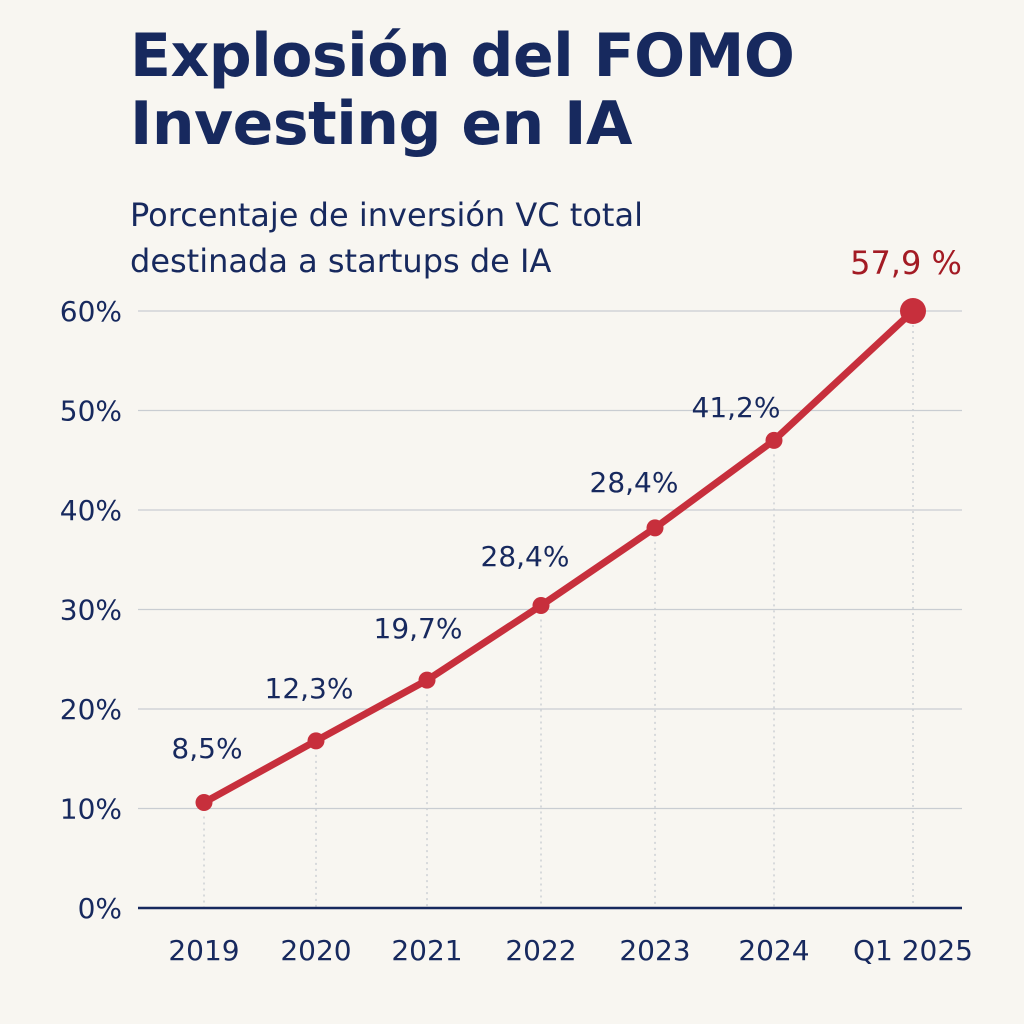  Describe the element at coordinates (736, 407) in the screenshot. I see `data-label: 41,2%` at that location.